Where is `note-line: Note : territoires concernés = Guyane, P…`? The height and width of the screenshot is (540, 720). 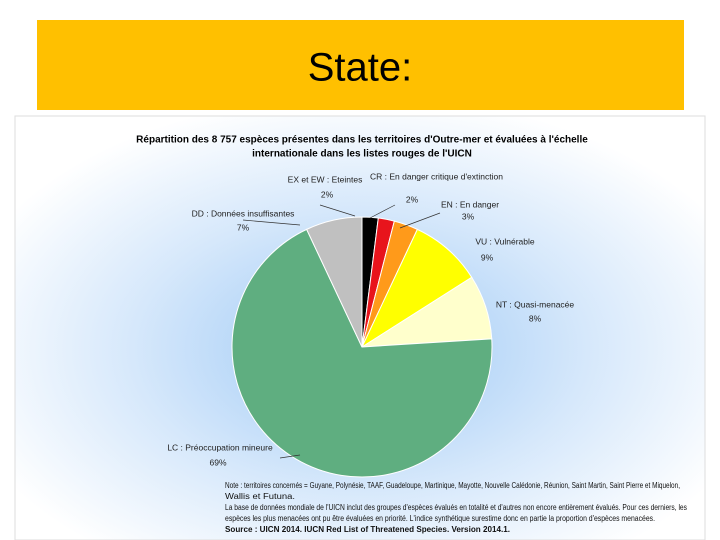 note-line: Note : territoires concernés = Guyane, P… is located at coordinates (452, 485).